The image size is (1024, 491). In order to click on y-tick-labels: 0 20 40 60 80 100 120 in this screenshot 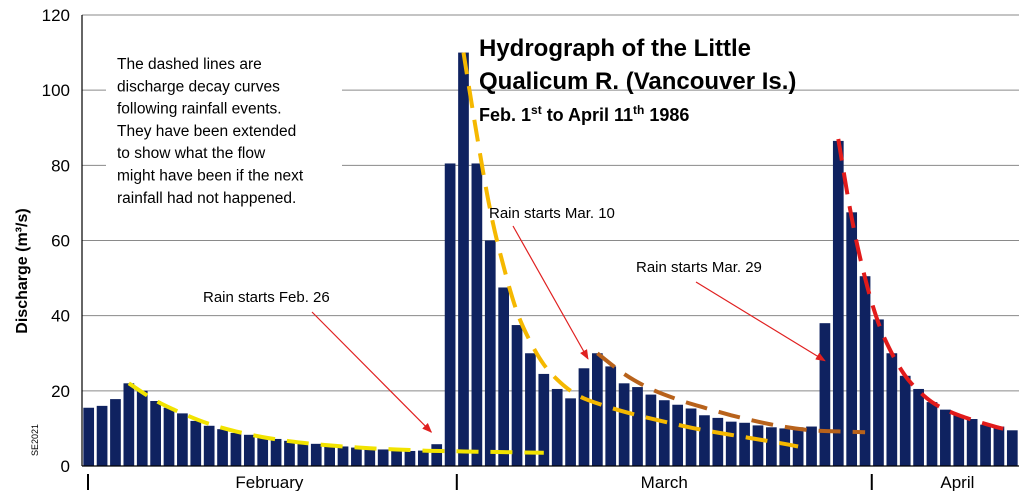, I will do `click(56, 241)`.